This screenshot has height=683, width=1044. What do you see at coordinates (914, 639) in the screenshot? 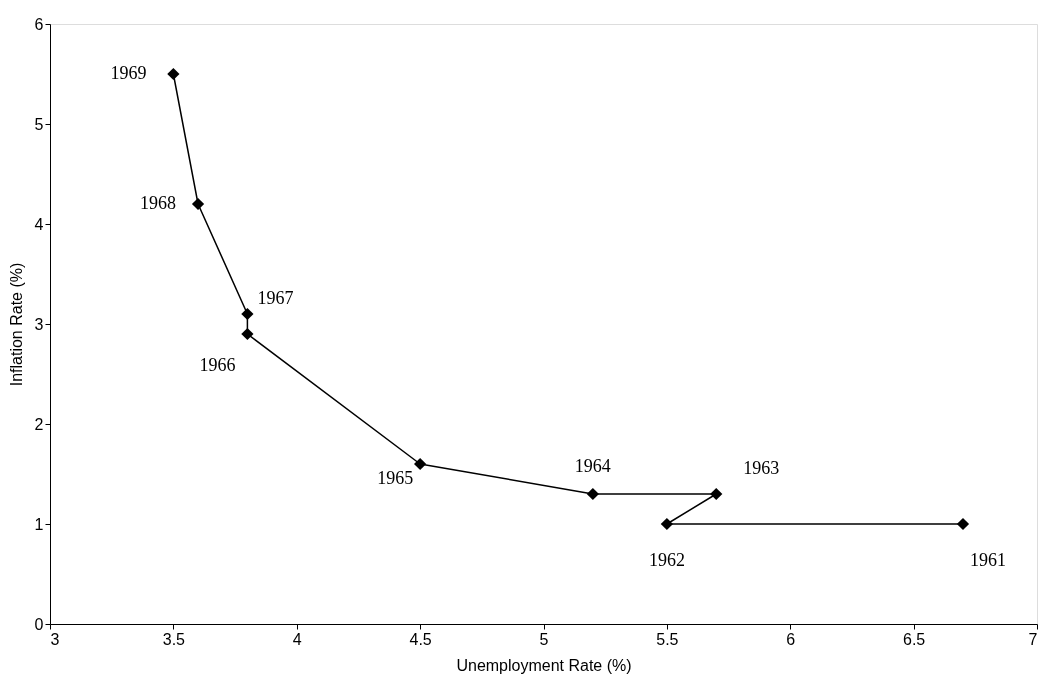
I see `x-tick-label: 6.5` at bounding box center [914, 639].